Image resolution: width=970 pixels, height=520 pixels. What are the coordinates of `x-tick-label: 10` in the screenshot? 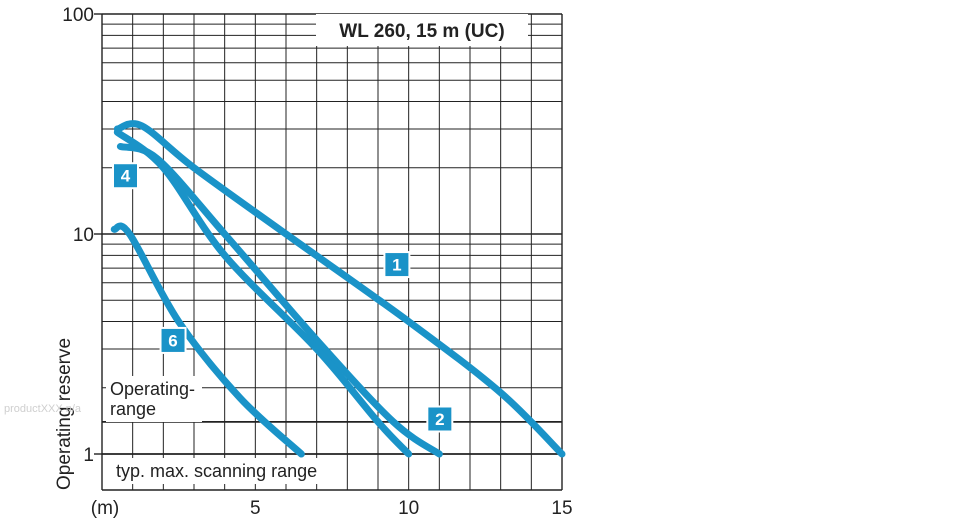 It's located at (408, 508).